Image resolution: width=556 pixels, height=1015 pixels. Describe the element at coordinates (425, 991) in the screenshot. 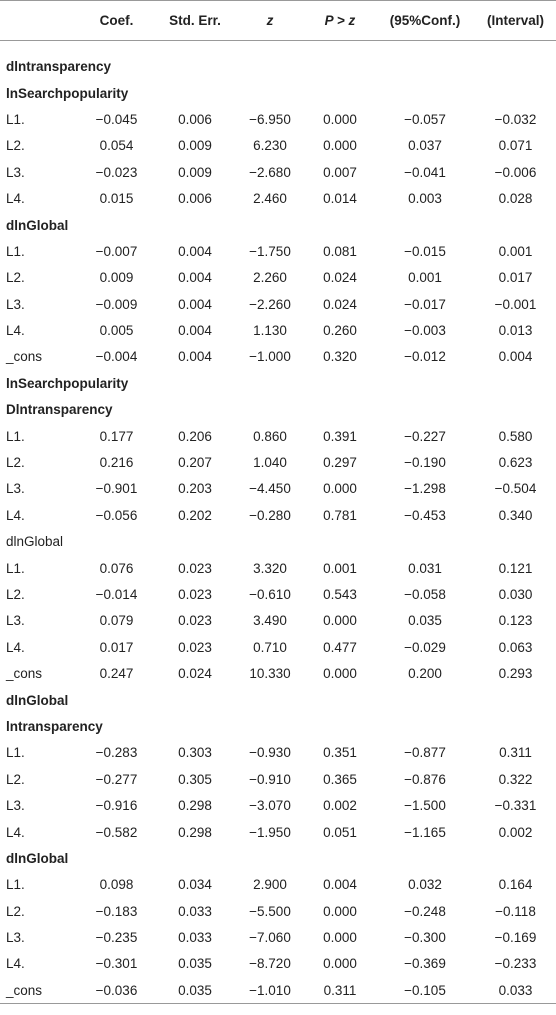

I see `cell: −0.105` at that location.